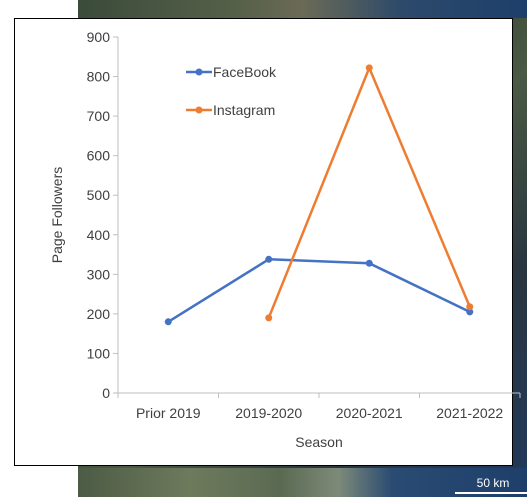 Image resolution: width=527 pixels, height=497 pixels. Describe the element at coordinates (268, 413) in the screenshot. I see `x-tick-label: 2019-2020` at that location.